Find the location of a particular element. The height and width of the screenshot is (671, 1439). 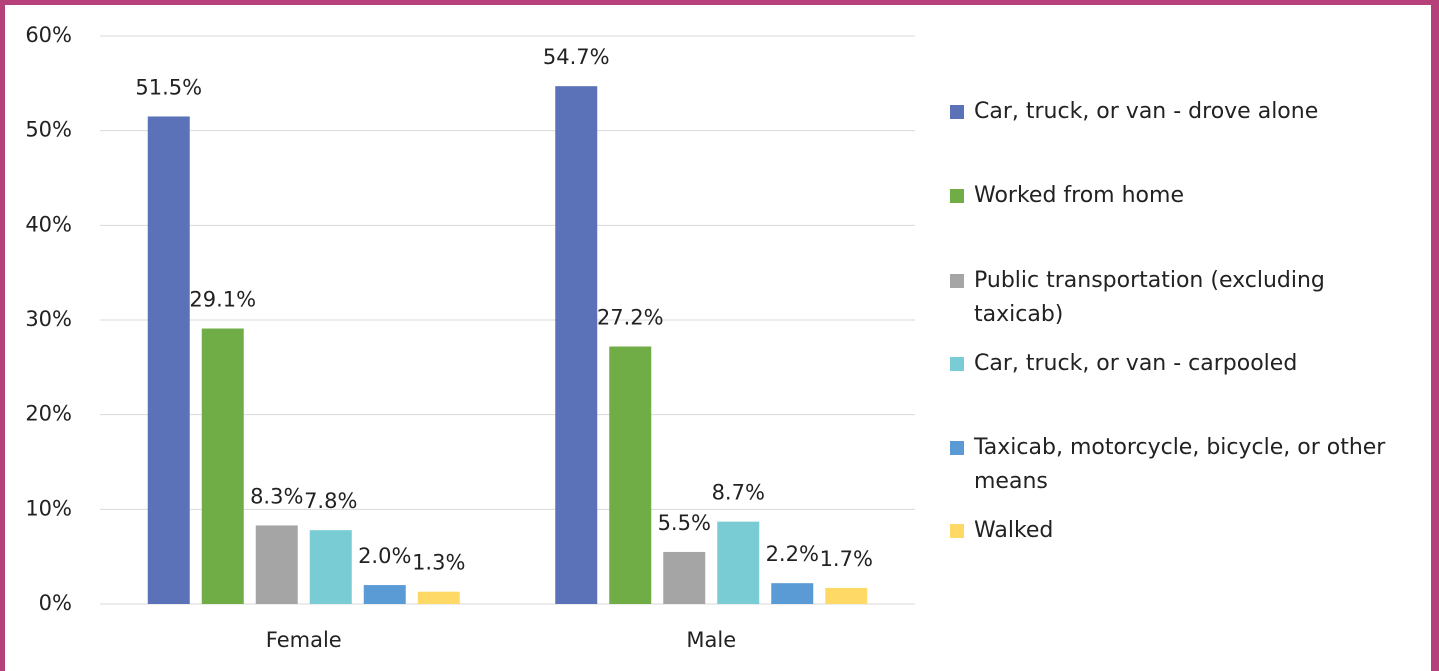

value-label: 2.0% is located at coordinates (384, 556).